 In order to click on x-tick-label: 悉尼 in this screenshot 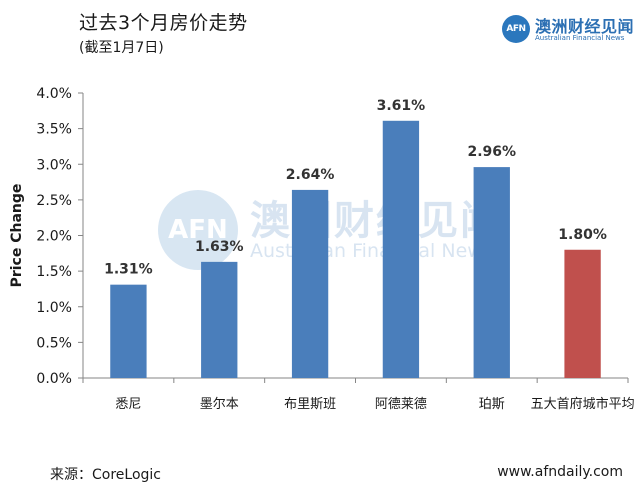, I will do `click(128, 404)`.